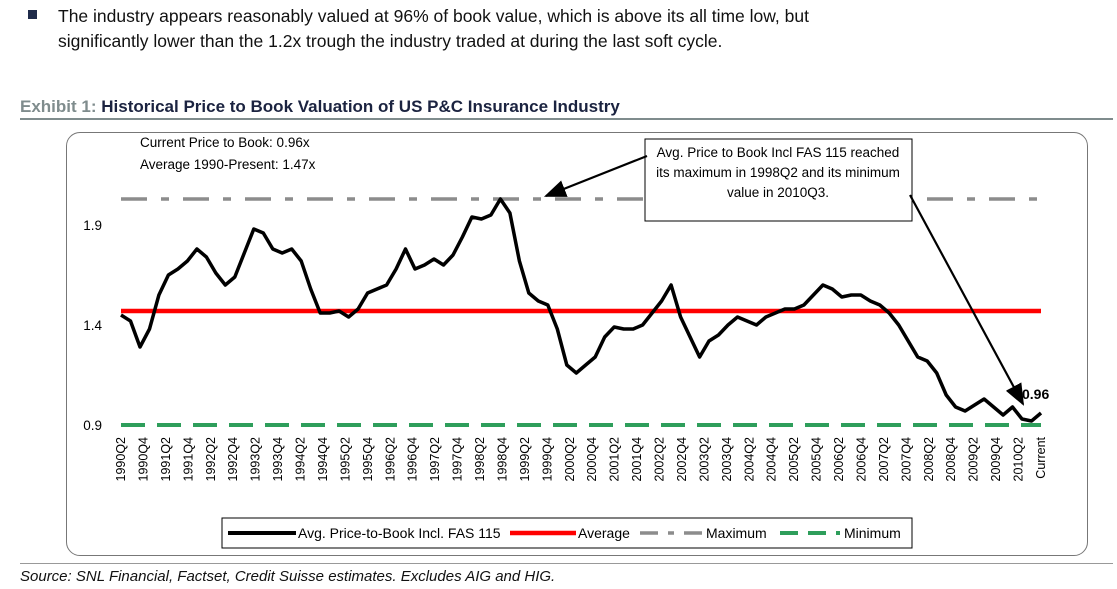 The height and width of the screenshot is (589, 1117). I want to click on x-tick-label: 2003Q2, so click(704, 459).